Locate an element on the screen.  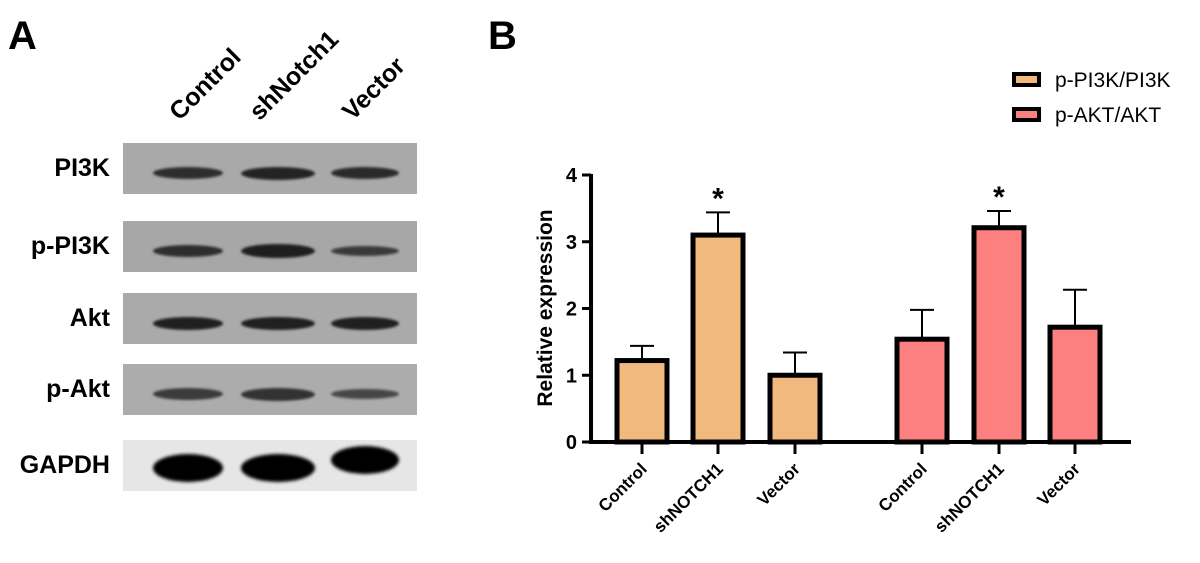
y-tick-label: 0 is located at coordinates (571, 443).